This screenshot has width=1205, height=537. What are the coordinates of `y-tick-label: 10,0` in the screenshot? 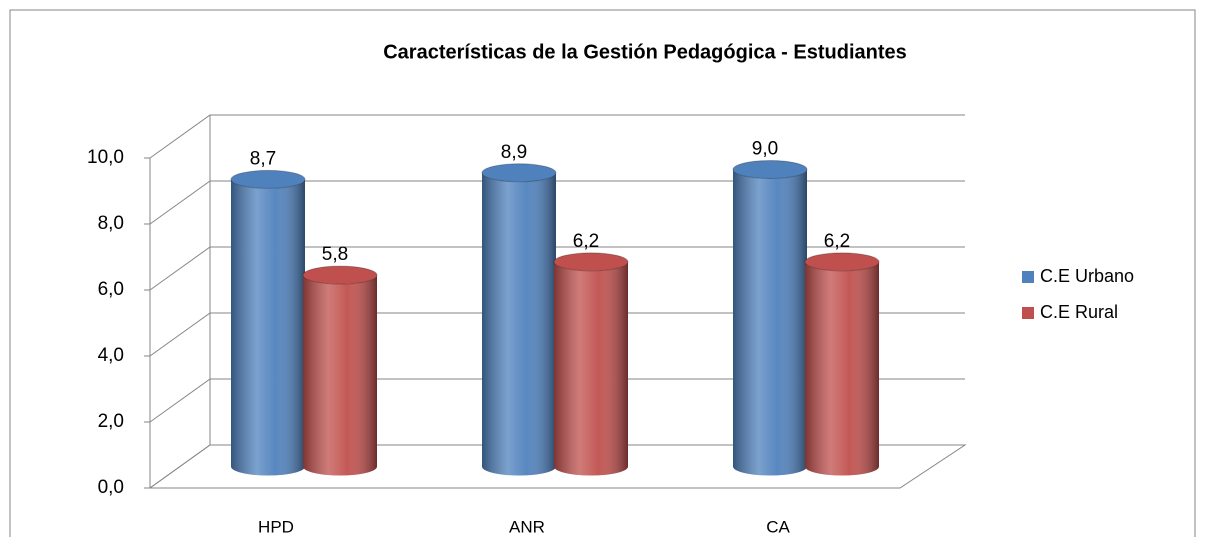 It's located at (105, 157).